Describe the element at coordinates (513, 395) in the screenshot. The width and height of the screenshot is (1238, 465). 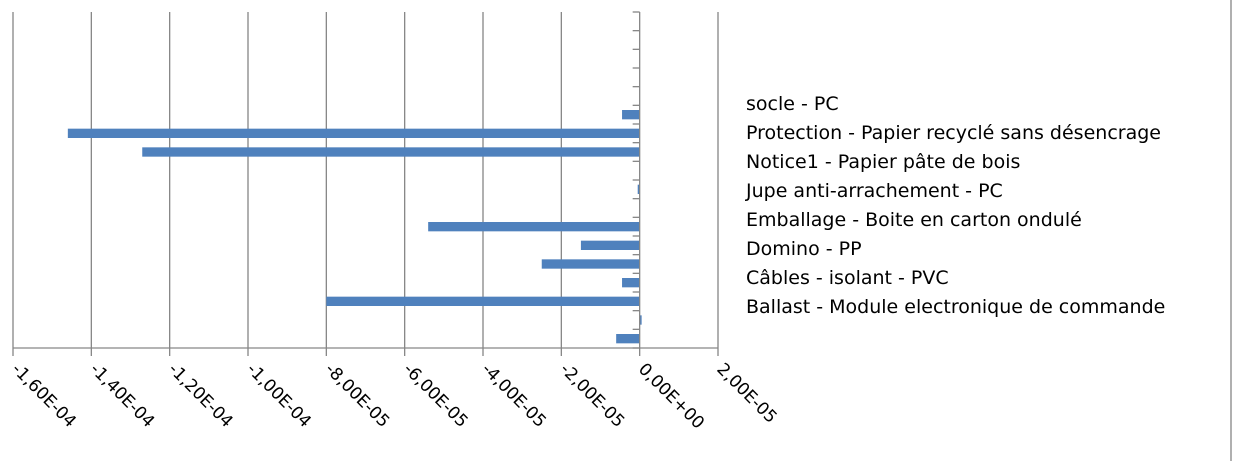
I see `x-tick-label: -4,00E-05` at that location.